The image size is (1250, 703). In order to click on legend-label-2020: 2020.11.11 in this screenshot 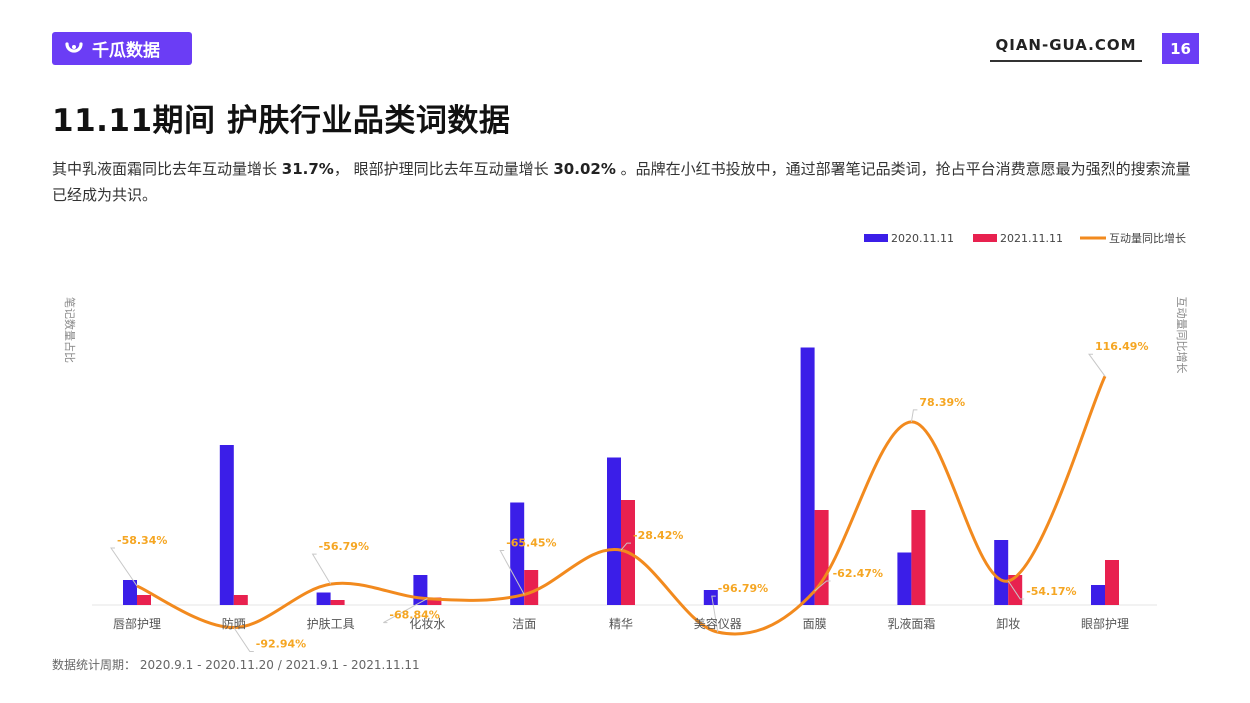, I will do `click(922, 238)`.